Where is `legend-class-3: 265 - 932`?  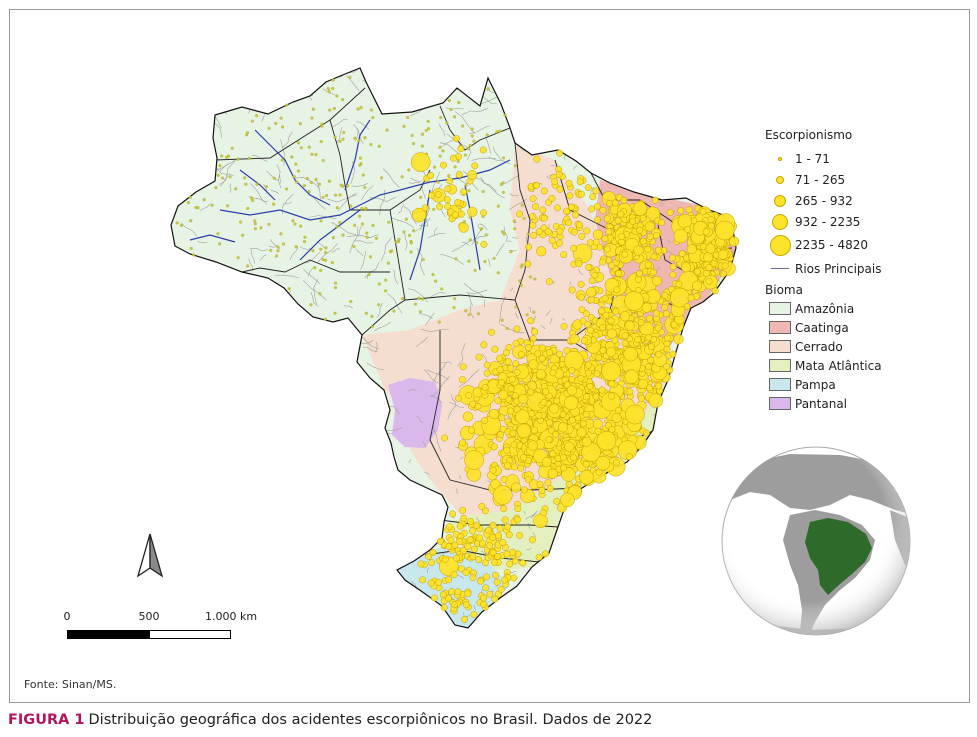
legend-class-3: 265 - 932 is located at coordinates (823, 200).